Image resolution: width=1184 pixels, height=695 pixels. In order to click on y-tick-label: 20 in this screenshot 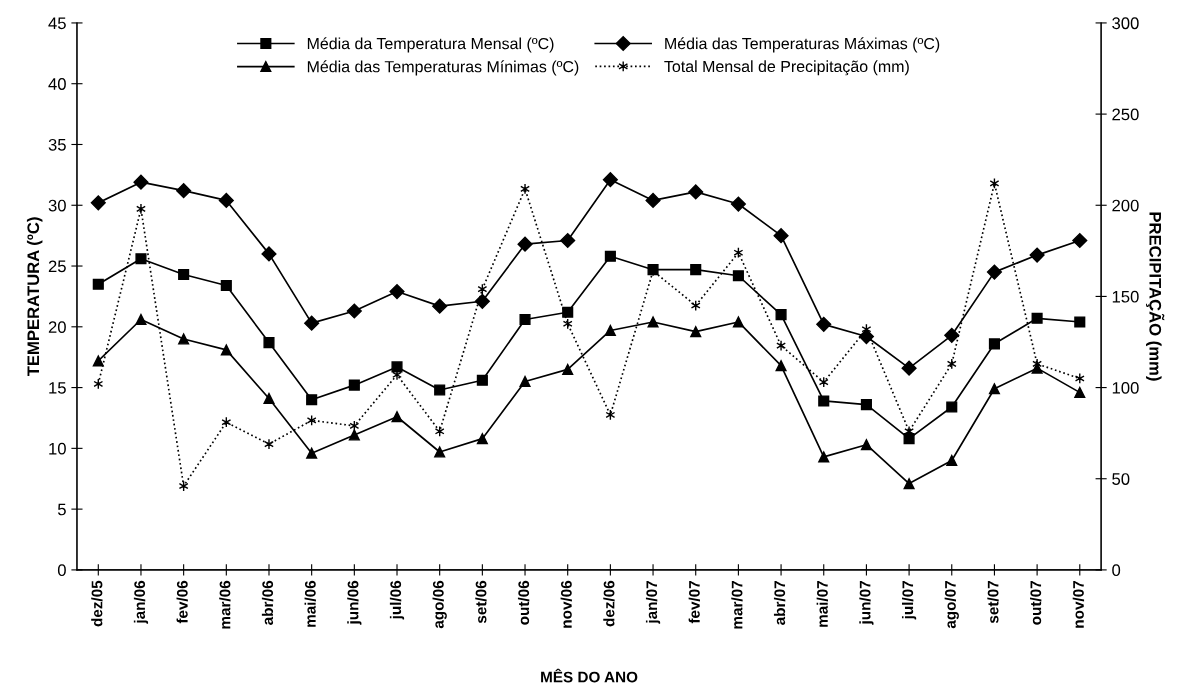, I will do `click(57, 327)`.